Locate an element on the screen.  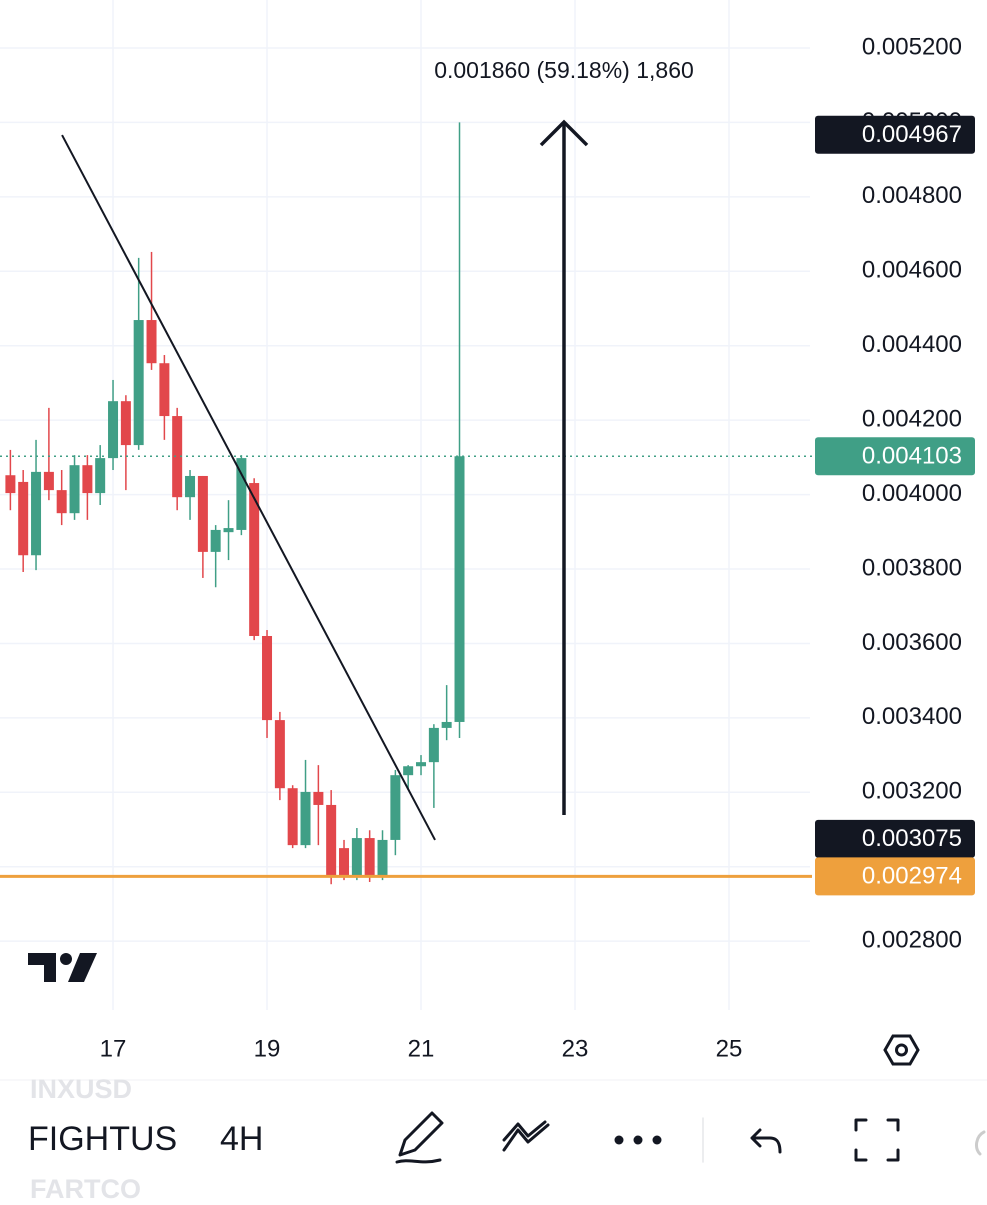
measure-arrowhead is located at coordinates (564, 133).